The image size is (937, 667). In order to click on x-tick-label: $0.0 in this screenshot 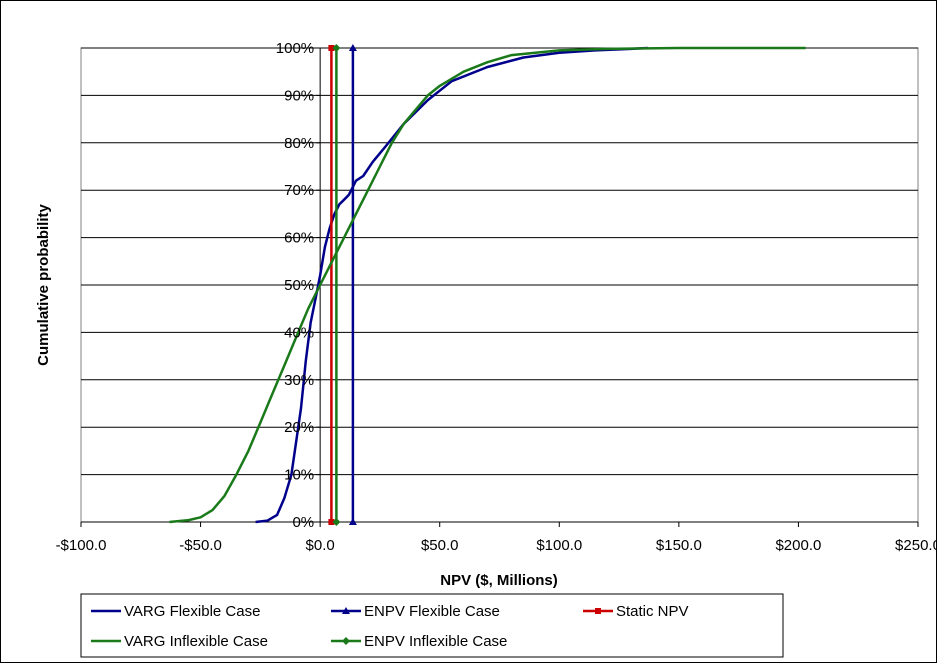, I will do `click(320, 545)`.